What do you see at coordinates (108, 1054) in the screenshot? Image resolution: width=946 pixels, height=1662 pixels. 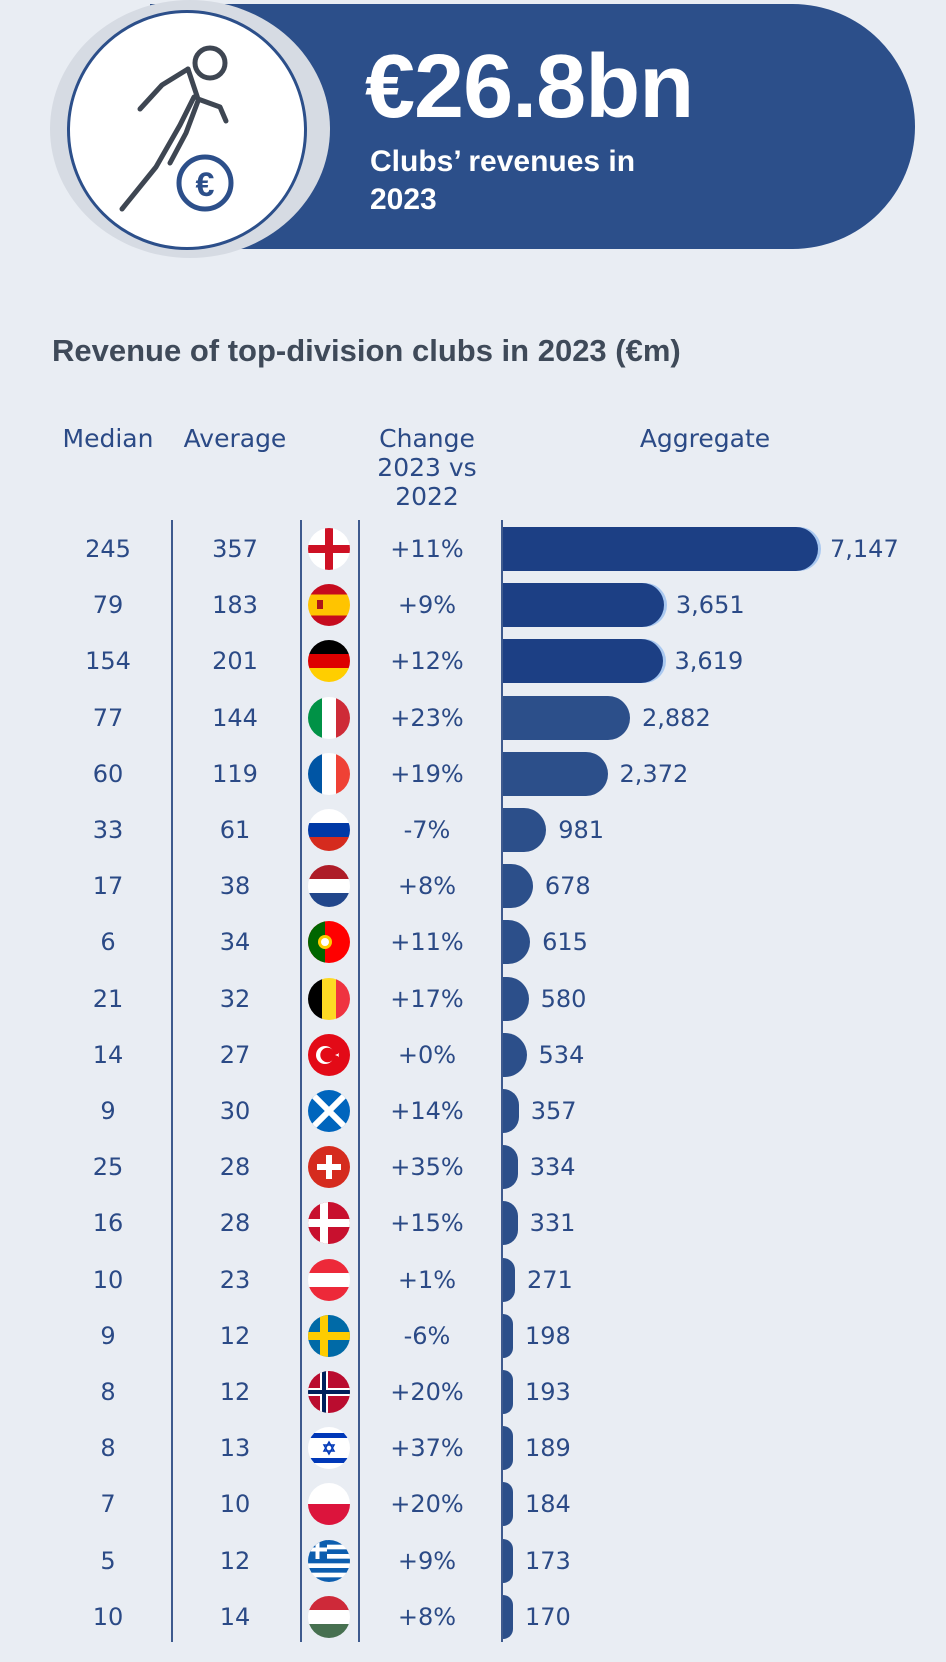 I see `median-value: 14` at bounding box center [108, 1054].